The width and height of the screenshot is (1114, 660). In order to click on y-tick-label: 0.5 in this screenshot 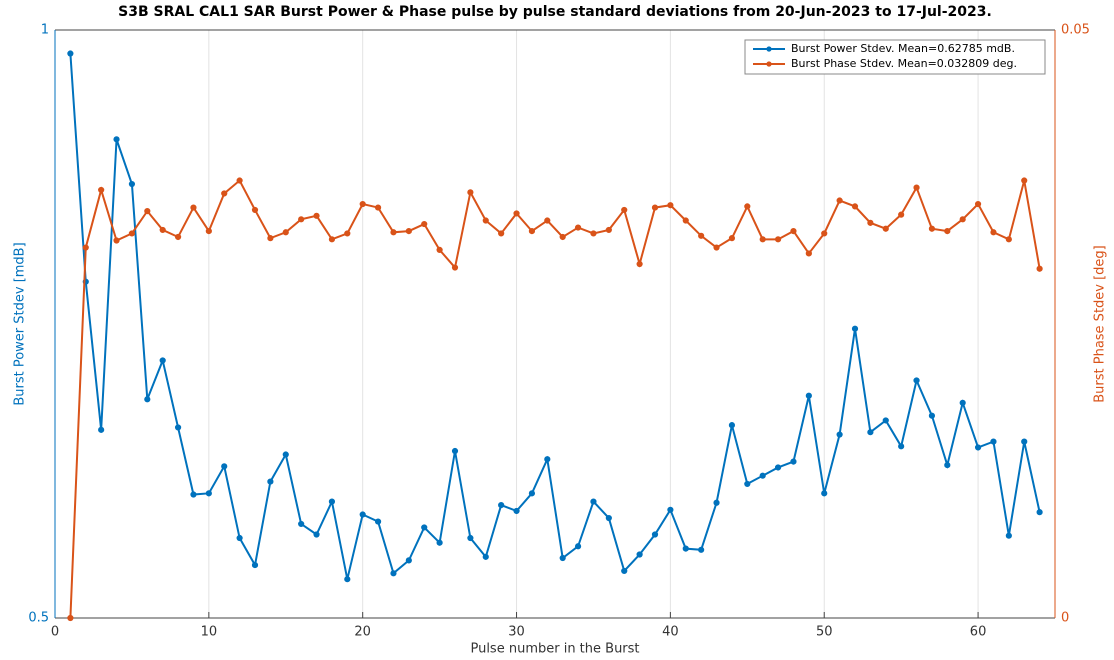, I will do `click(38, 618)`.